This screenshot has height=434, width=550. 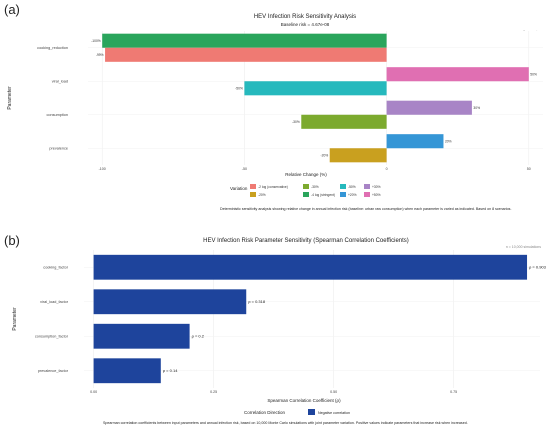 I want to click on panel-b-legend-swatch, so click(x=311, y=412).